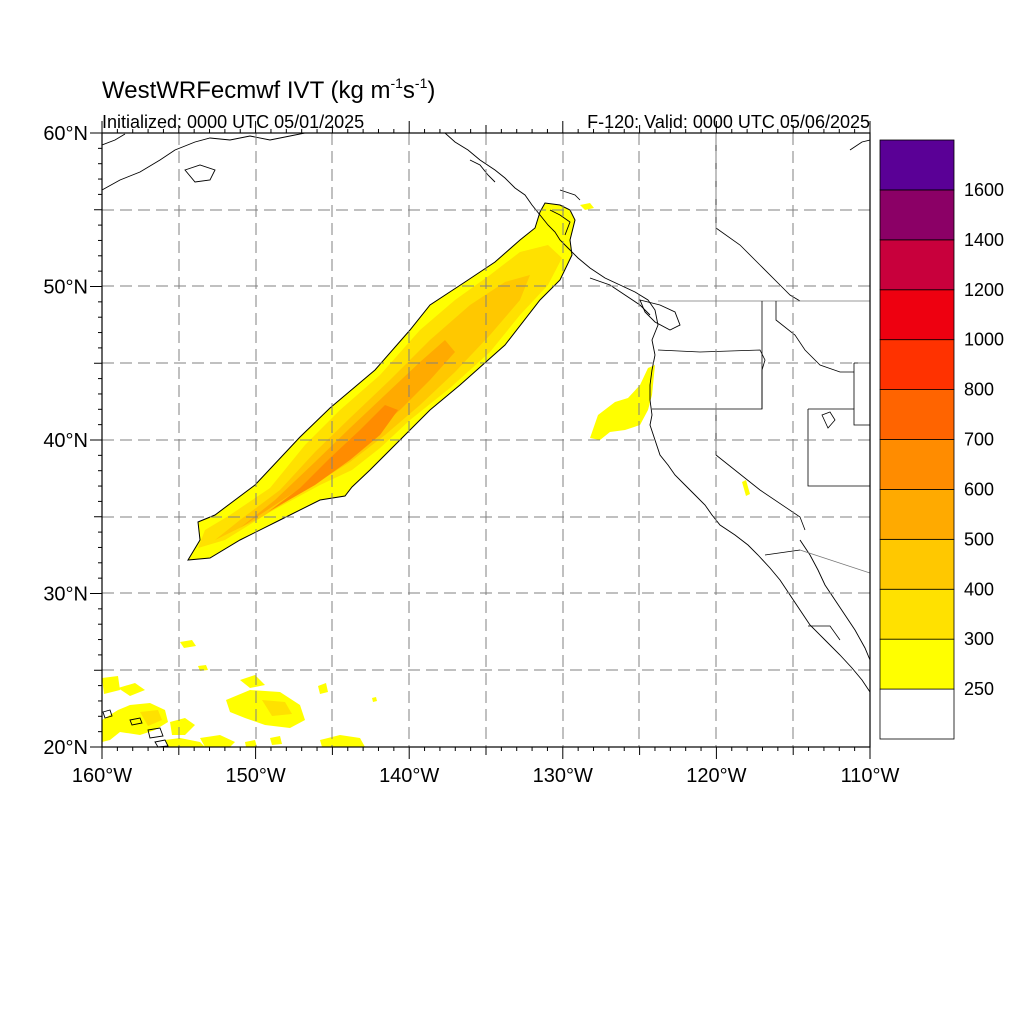 This screenshot has width=1024, height=1024. What do you see at coordinates (979, 489) in the screenshot?
I see `colorbar-label: 600` at bounding box center [979, 489].